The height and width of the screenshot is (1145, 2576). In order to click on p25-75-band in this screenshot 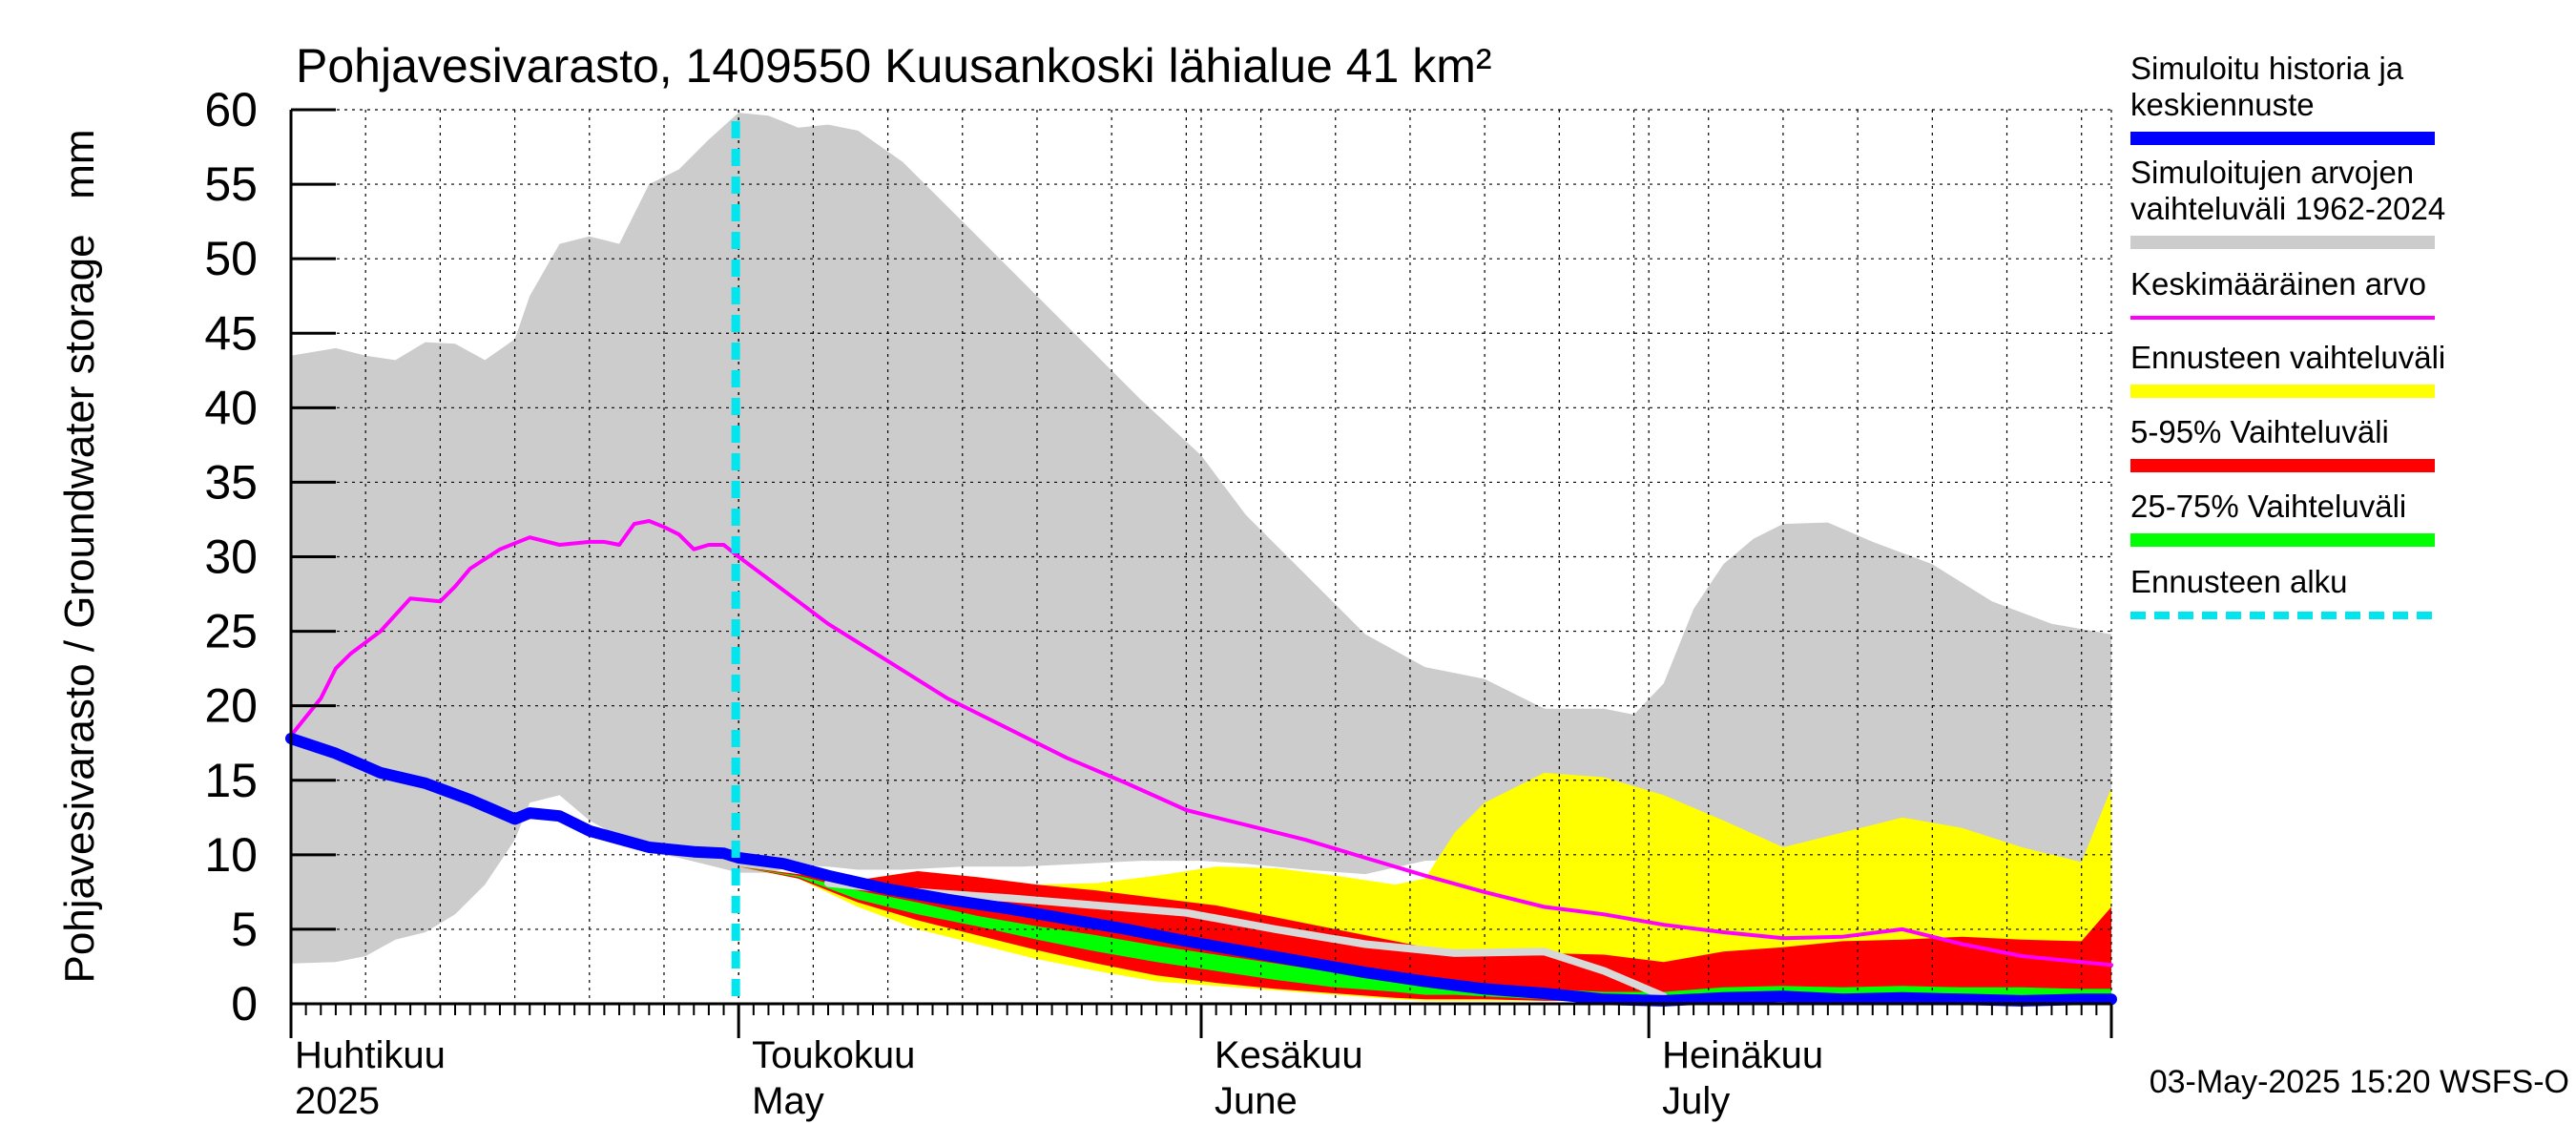, I will do `click(1425, 933)`.